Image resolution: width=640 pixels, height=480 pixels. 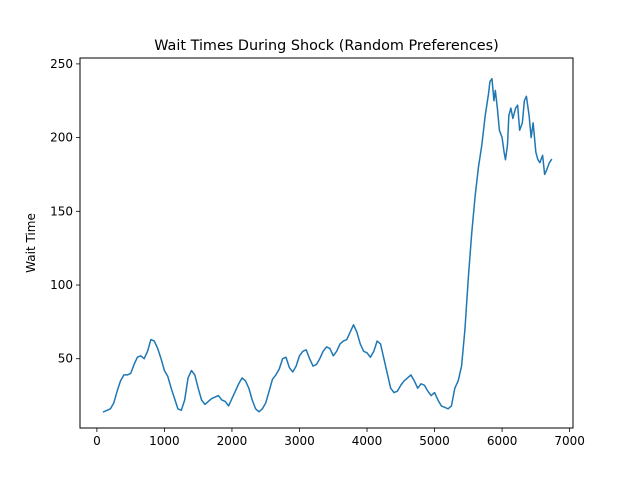 I want to click on x-tick-label: 1000, so click(x=164, y=441).